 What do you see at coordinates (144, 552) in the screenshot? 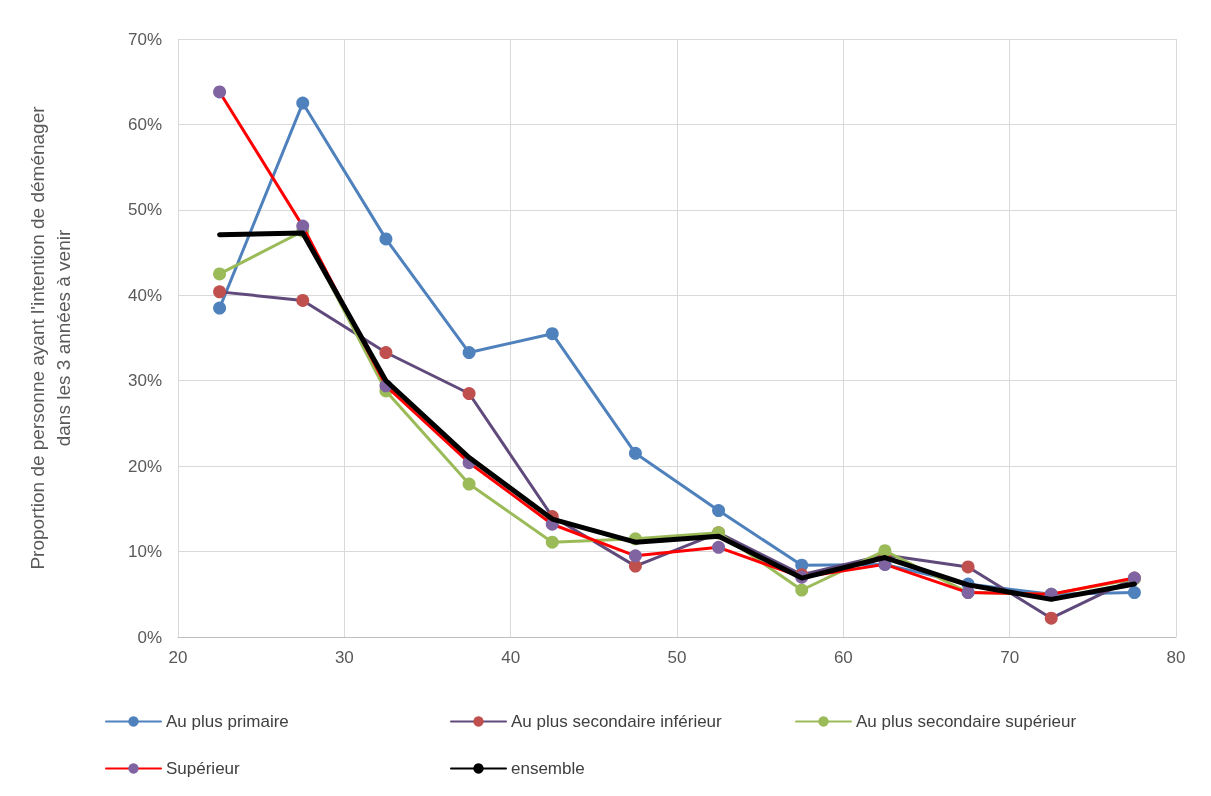
I see `y-tick-label: 10%` at bounding box center [144, 552].